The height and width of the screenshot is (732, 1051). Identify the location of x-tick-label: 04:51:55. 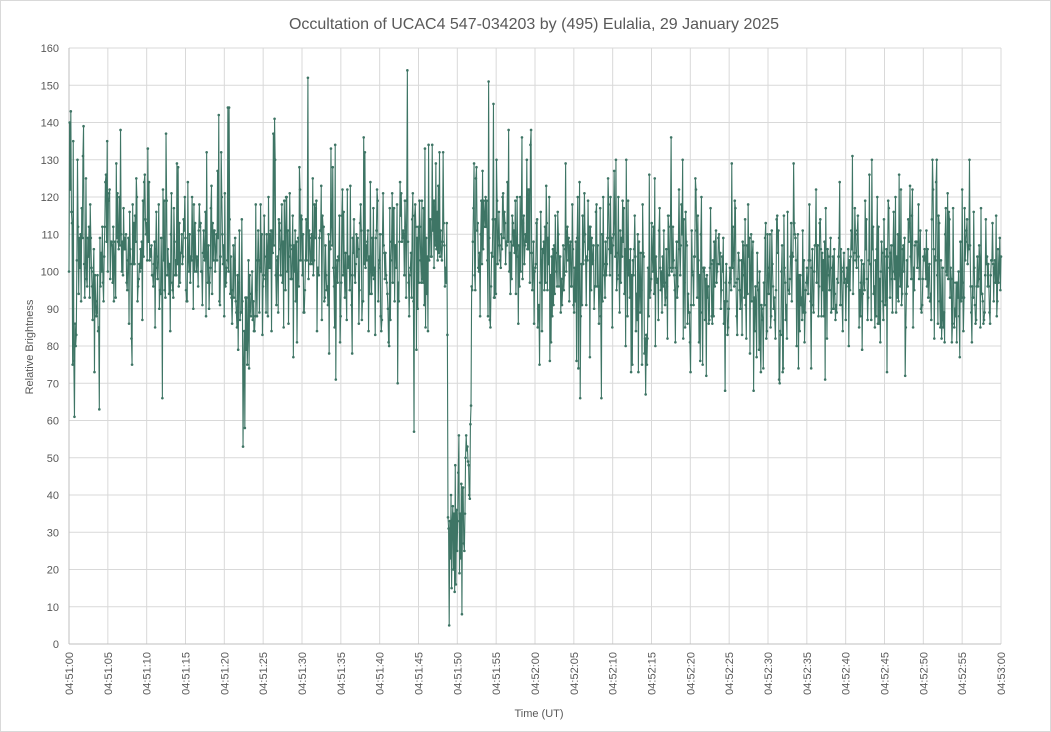
(497, 673).